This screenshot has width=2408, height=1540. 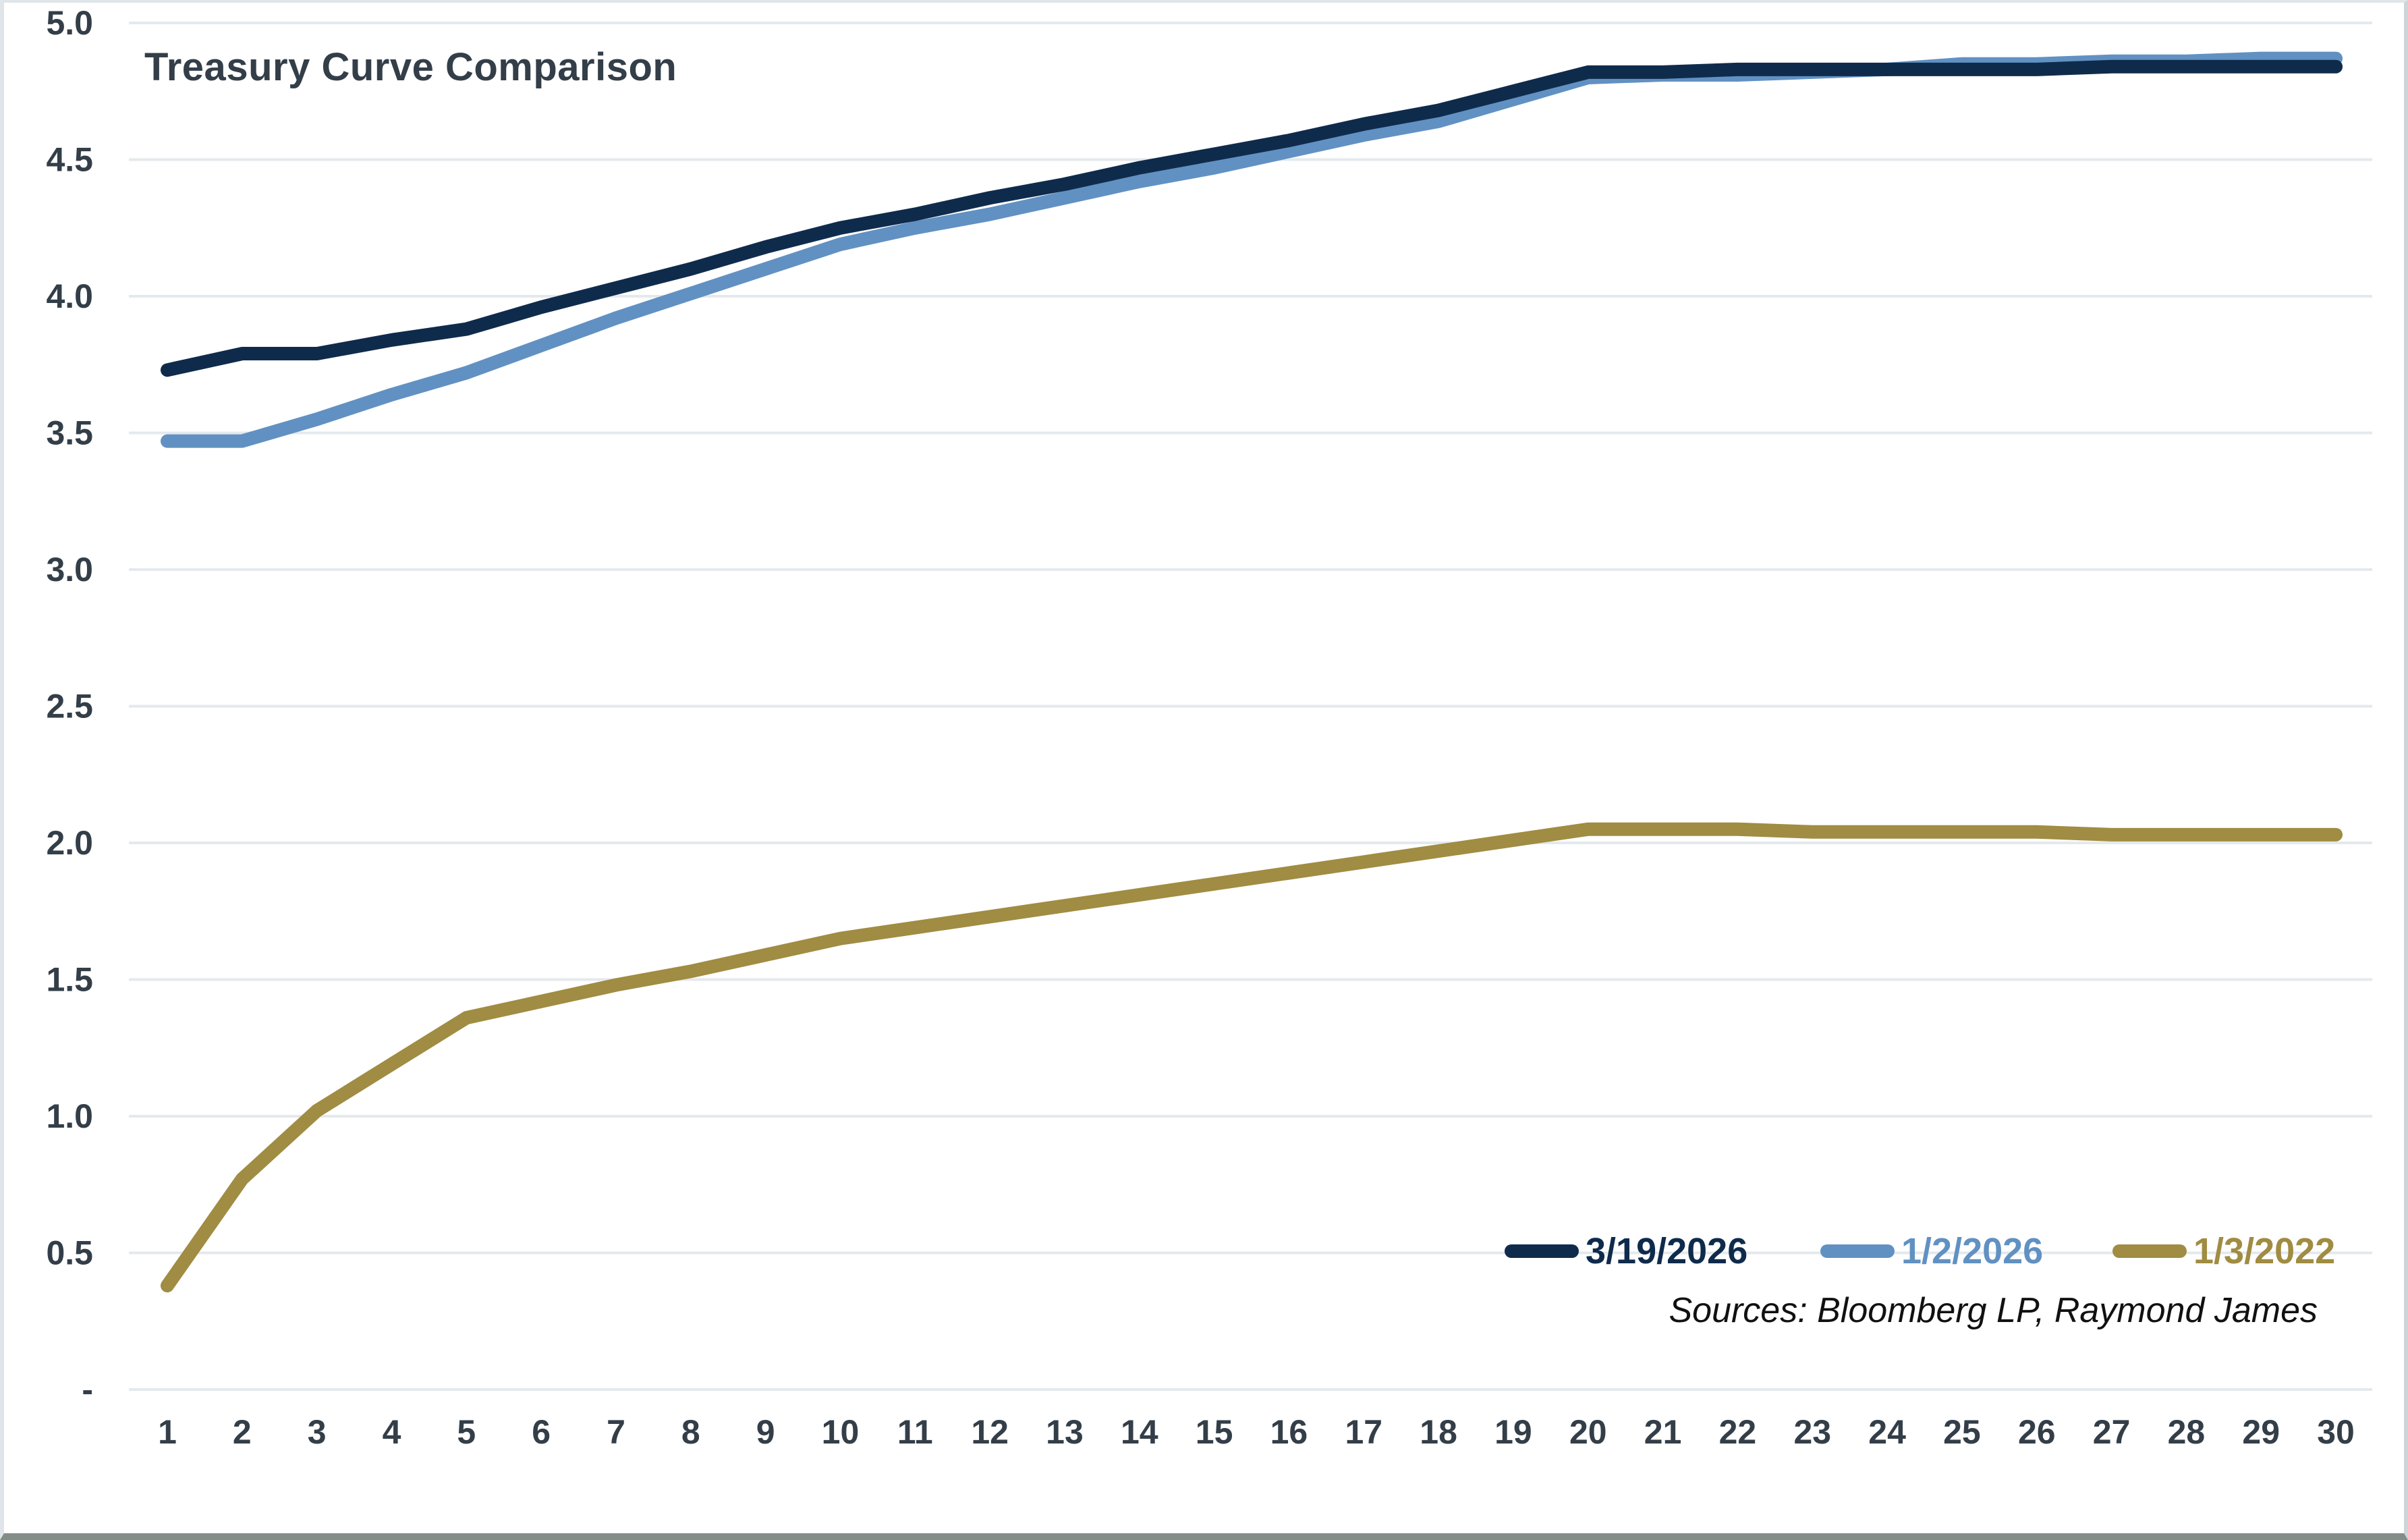 I want to click on y-tick-label: 2.0, so click(x=69, y=843).